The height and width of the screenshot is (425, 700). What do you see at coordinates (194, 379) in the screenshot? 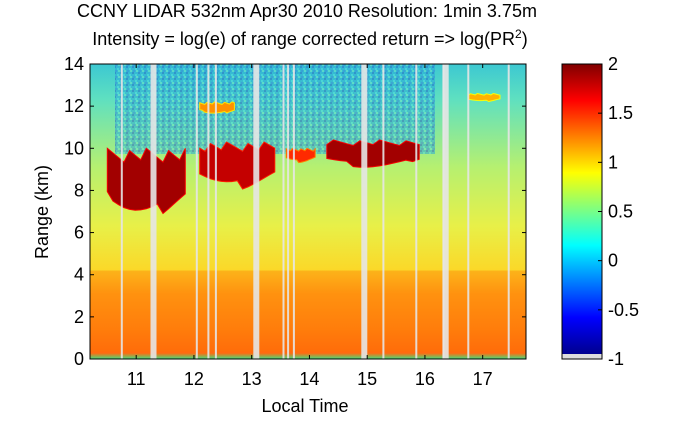
I see `x-tick-label: 12` at bounding box center [194, 379].